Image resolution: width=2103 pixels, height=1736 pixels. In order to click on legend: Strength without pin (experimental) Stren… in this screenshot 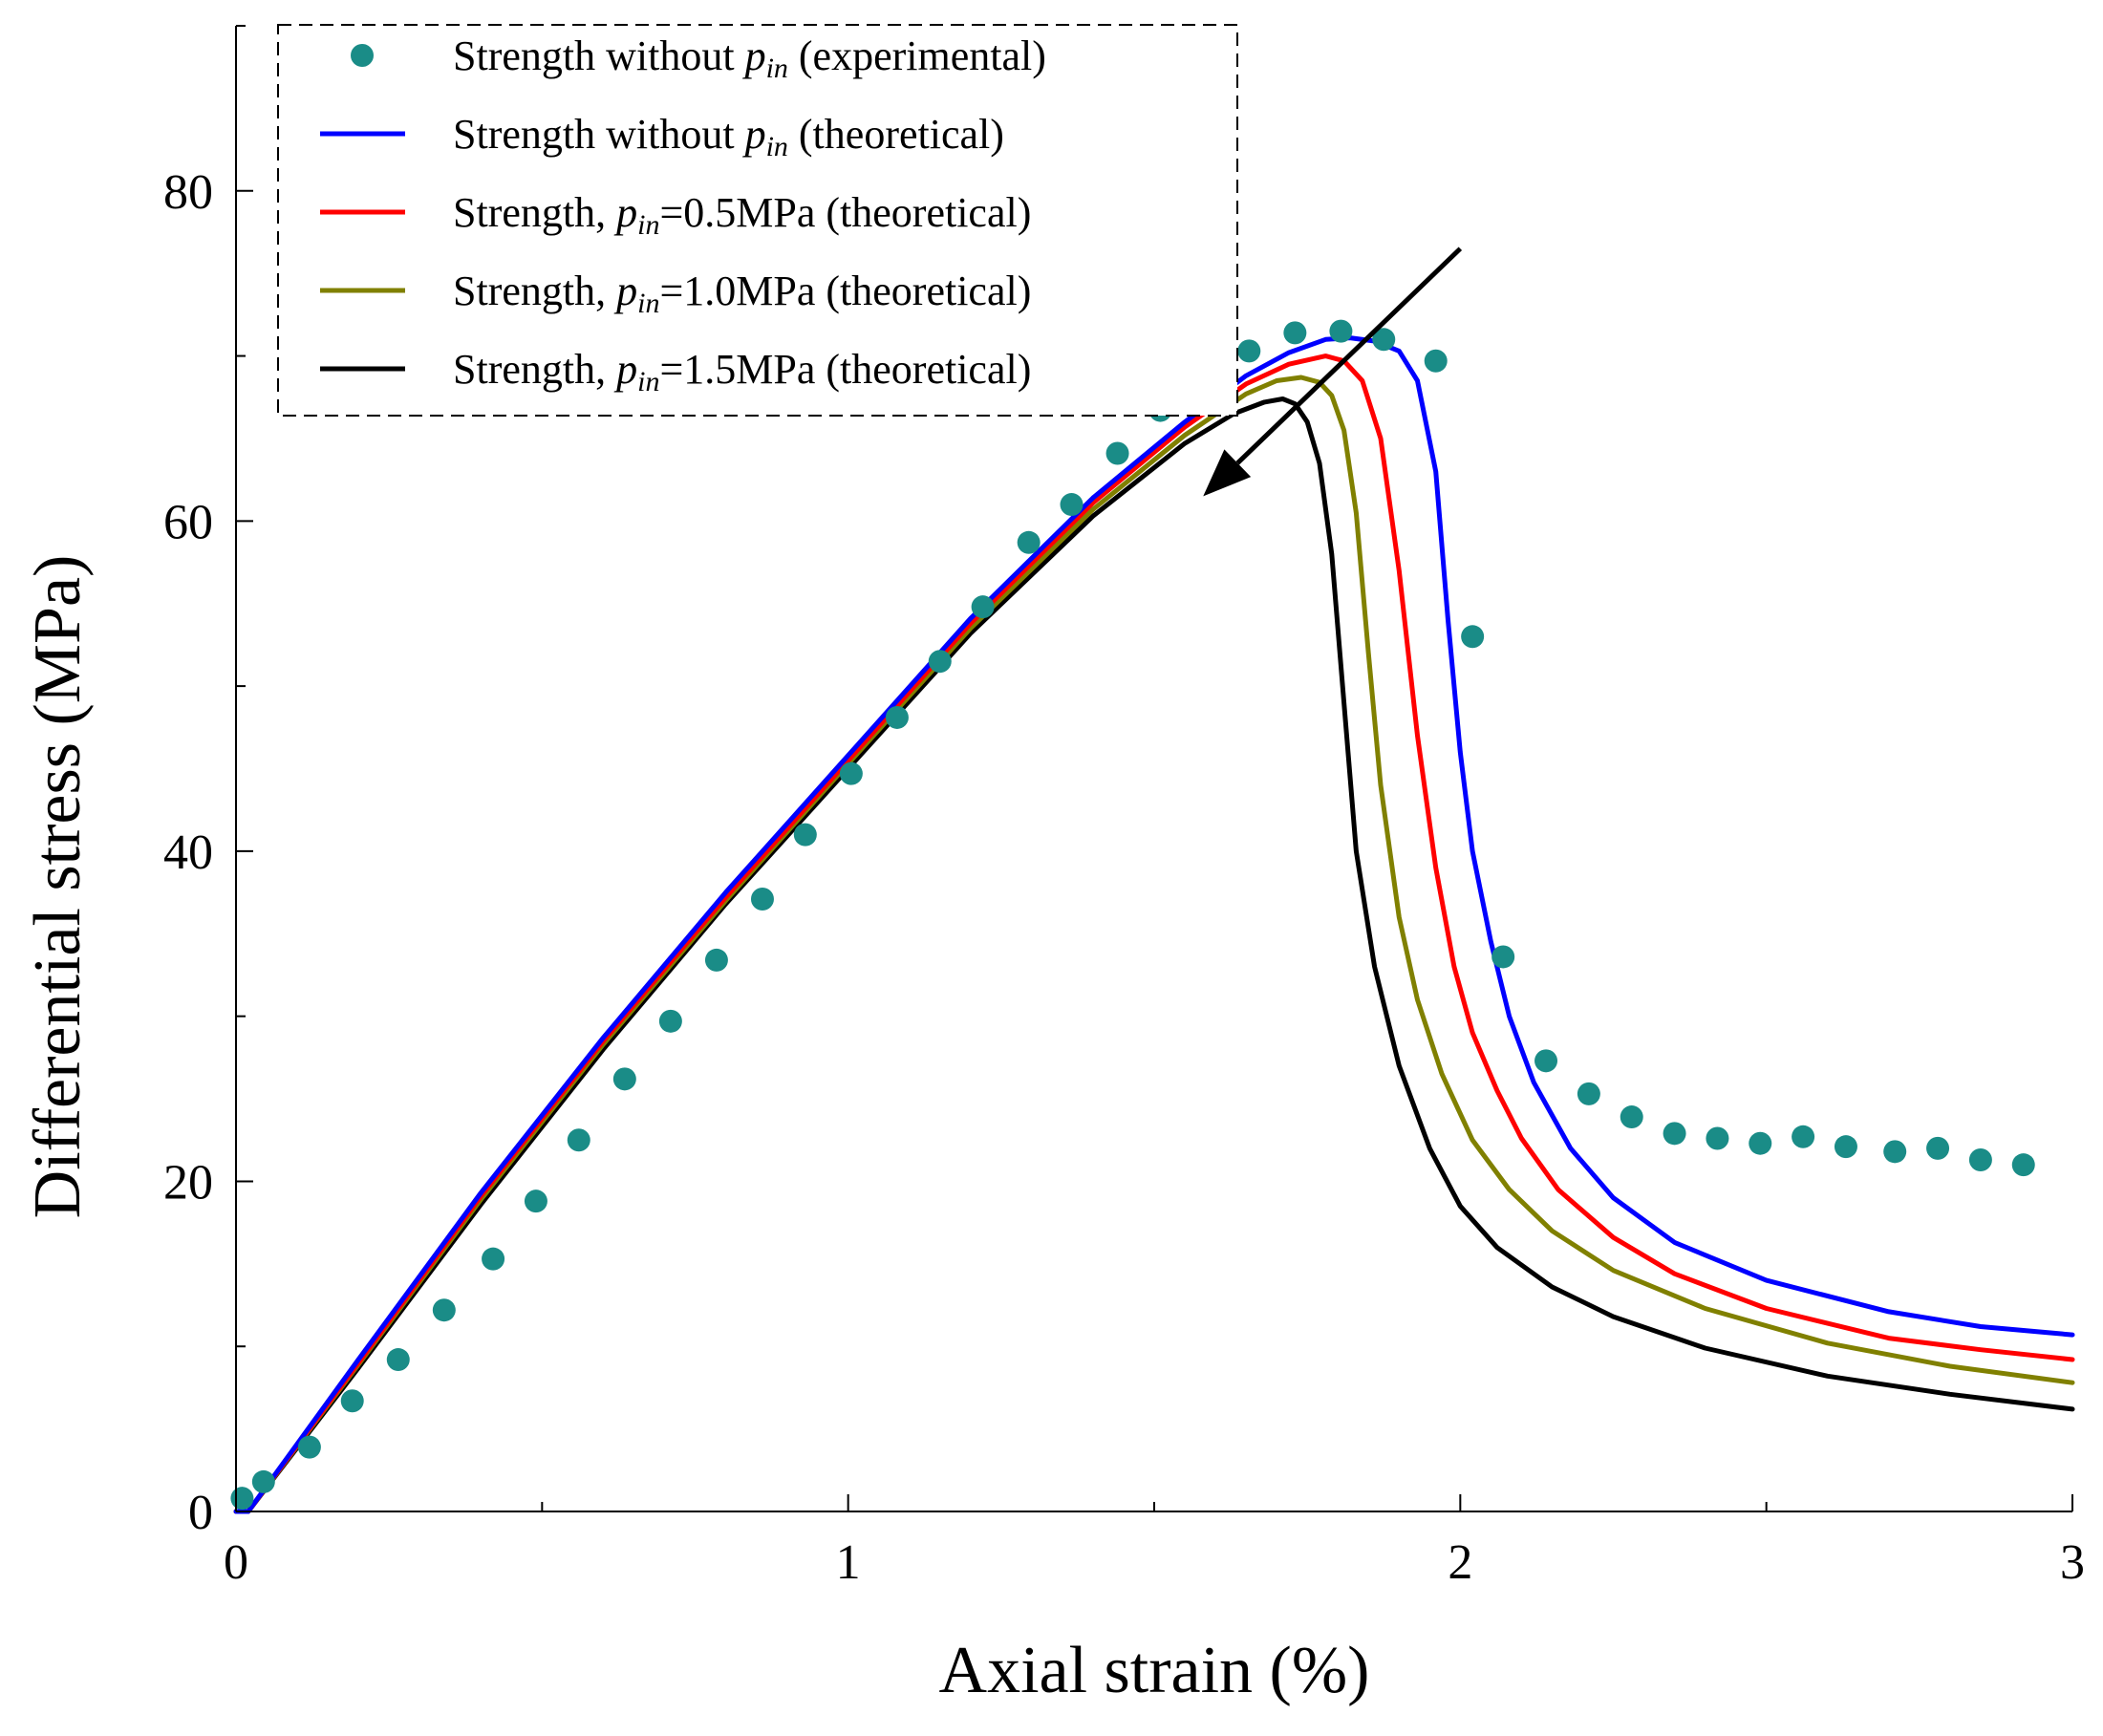, I will do `click(757, 220)`.